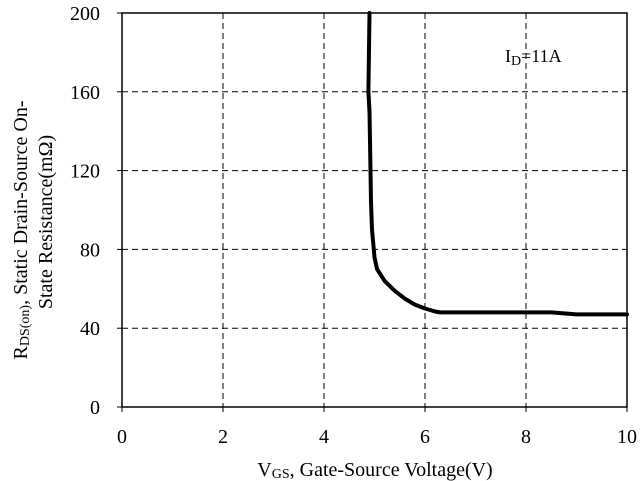 This screenshot has height=481, width=643. What do you see at coordinates (46, 222) in the screenshot?
I see `y-axis-label-line2: State Resistance(mΩ)` at bounding box center [46, 222].